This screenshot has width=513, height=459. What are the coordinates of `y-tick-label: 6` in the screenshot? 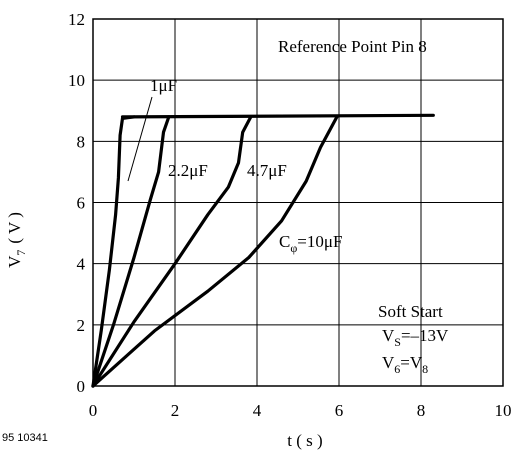 It's located at (81, 203).